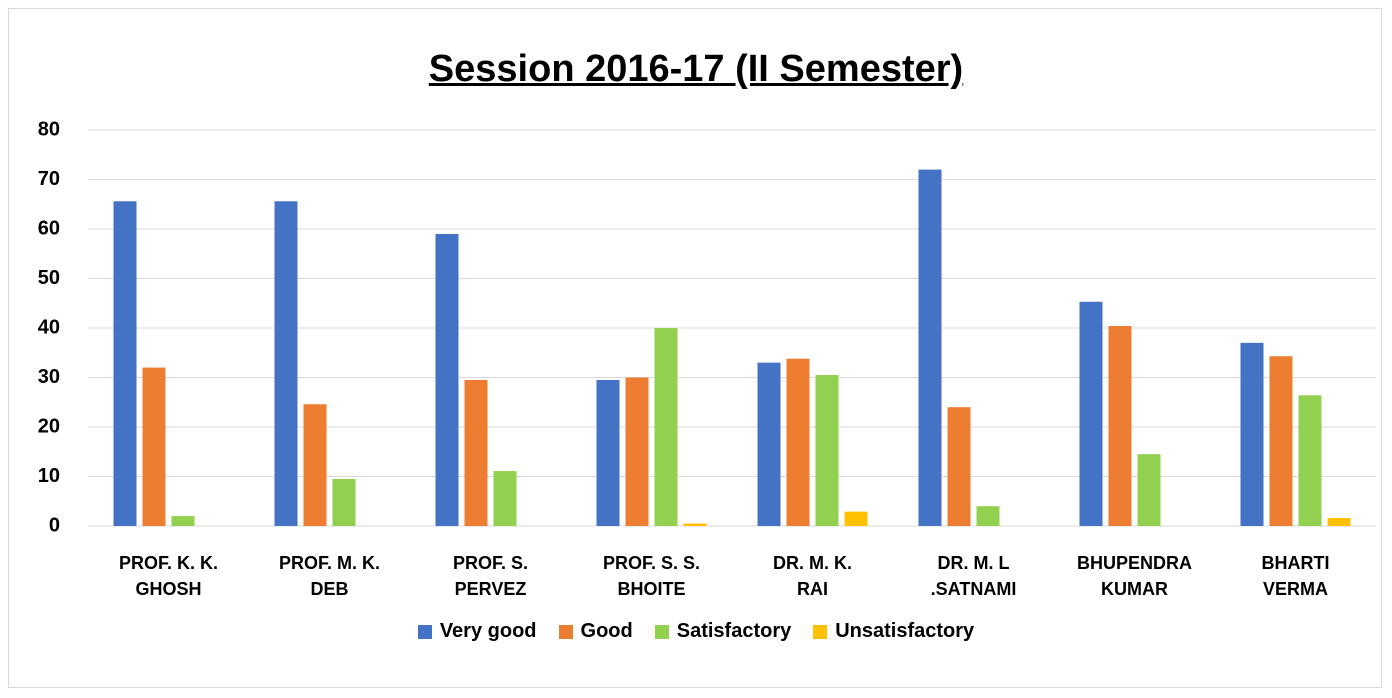 The width and height of the screenshot is (1392, 698). Describe the element at coordinates (49, 278) in the screenshot. I see `y-tick-label: 50` at that location.